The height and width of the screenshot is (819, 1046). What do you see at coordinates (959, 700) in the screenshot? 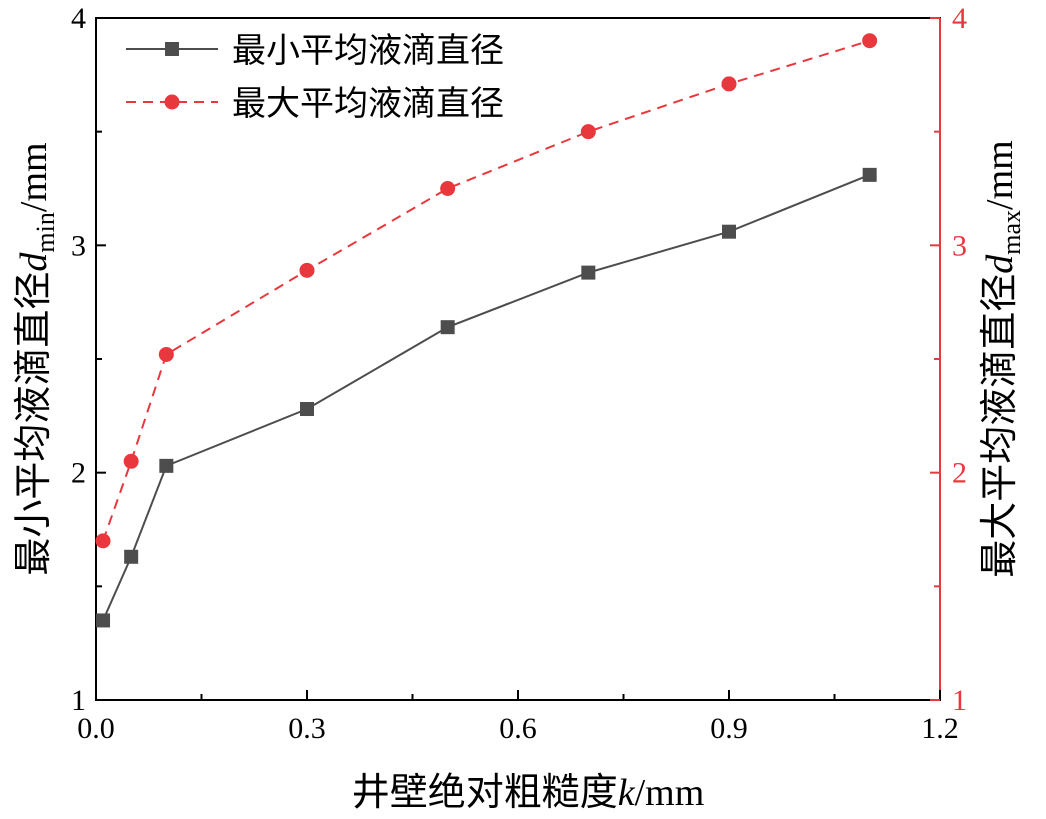
I see `y-right-tick-label: 1` at bounding box center [959, 700].